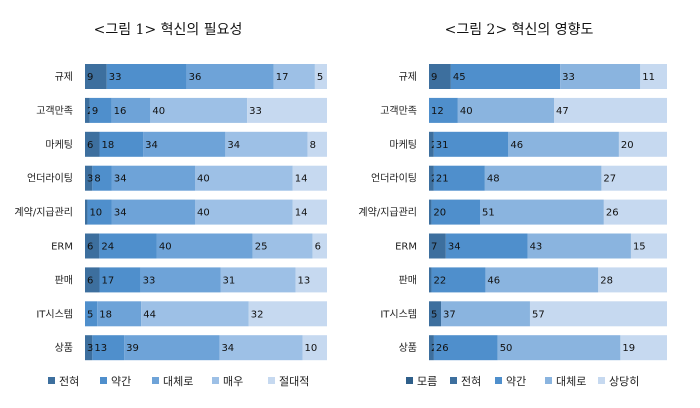 The image size is (700, 408). What do you see at coordinates (261, 247) in the screenshot?
I see `data-label: 25` at bounding box center [261, 247].